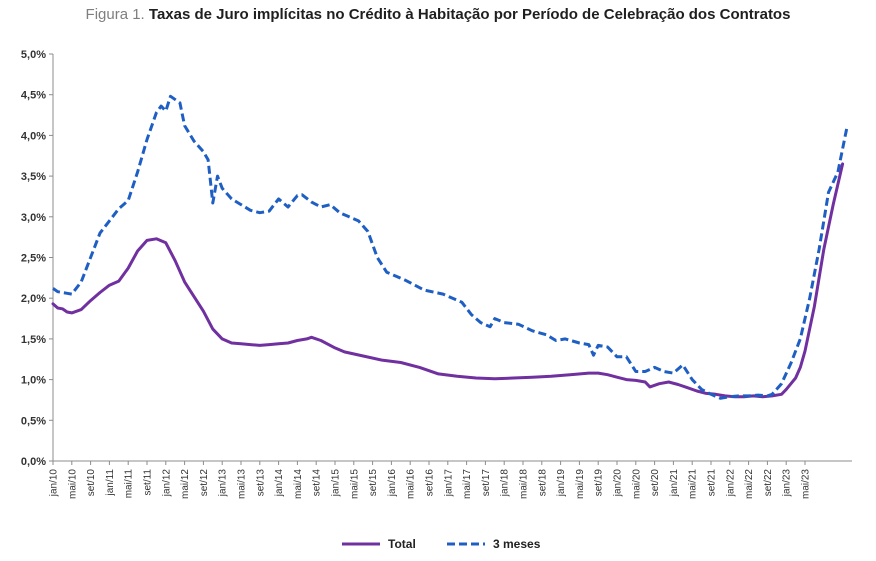  Describe the element at coordinates (33, 462) in the screenshot. I see `y-tick-label: 0,0%` at that location.